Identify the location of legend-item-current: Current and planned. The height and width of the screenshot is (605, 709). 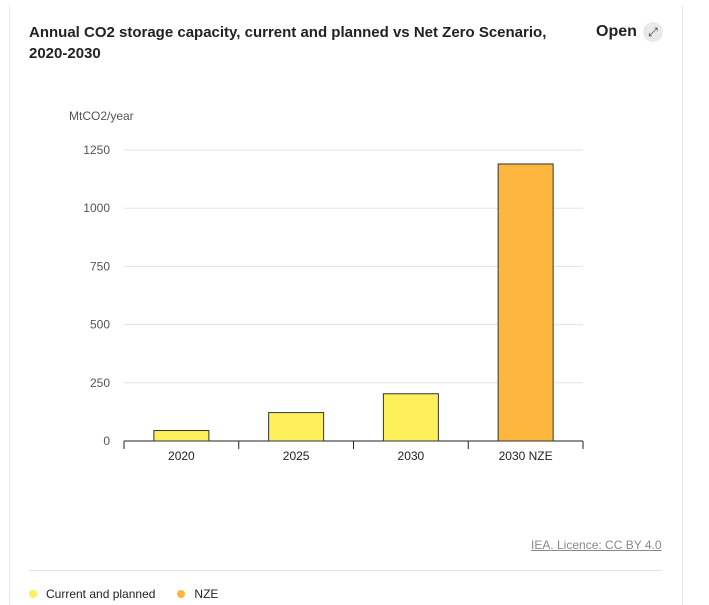
(92, 594).